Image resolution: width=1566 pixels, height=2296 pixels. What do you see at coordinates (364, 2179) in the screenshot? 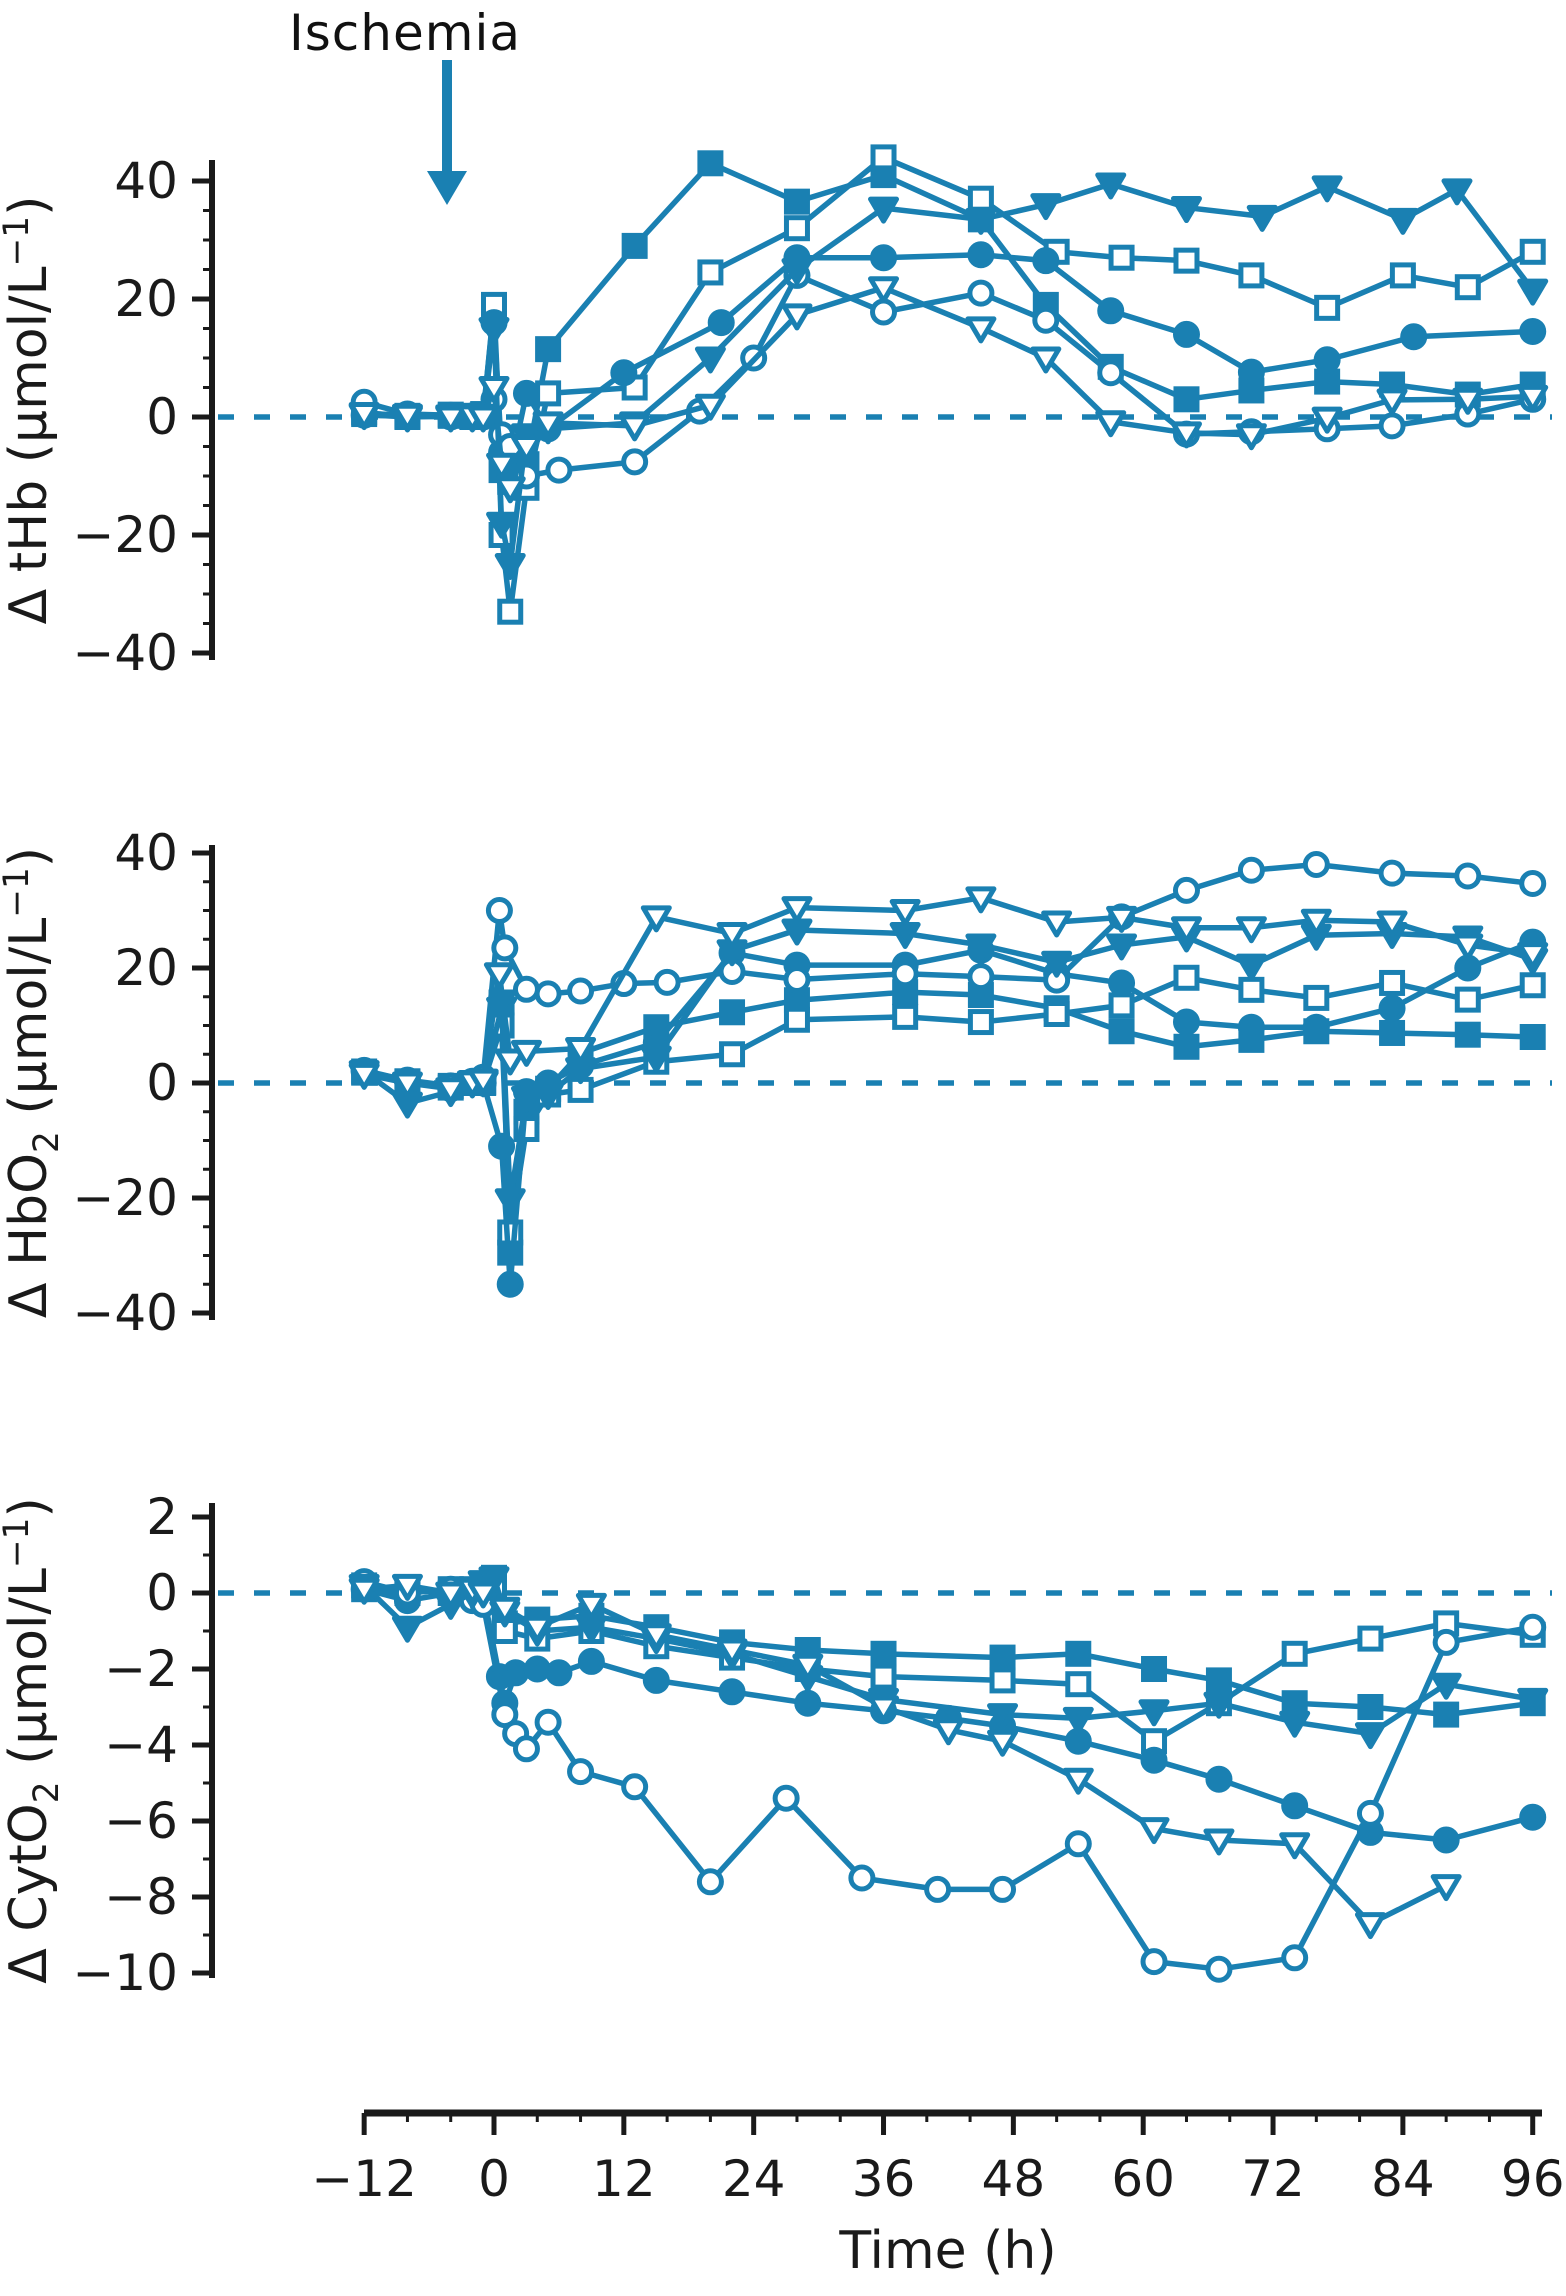
I see `x-tick-label: −12` at bounding box center [364, 2179].